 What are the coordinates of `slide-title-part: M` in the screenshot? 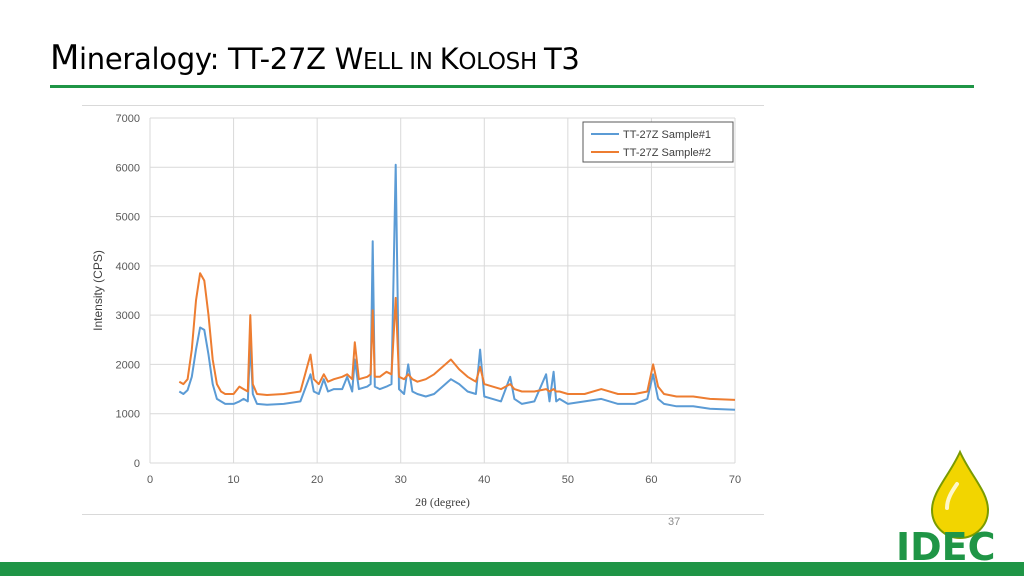 It's located at (65, 58).